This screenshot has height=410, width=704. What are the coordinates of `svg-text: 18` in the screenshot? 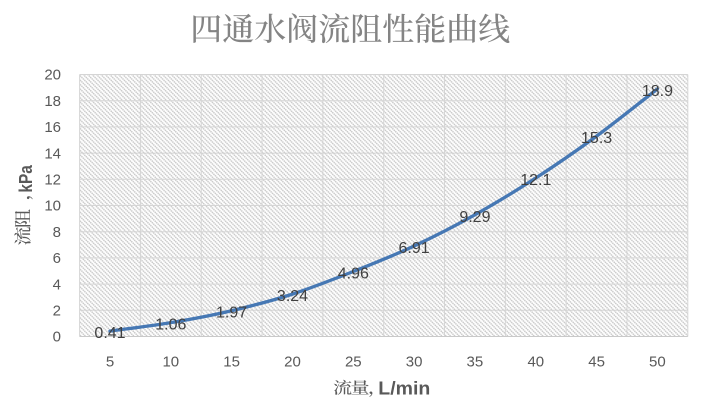 It's located at (52, 101).